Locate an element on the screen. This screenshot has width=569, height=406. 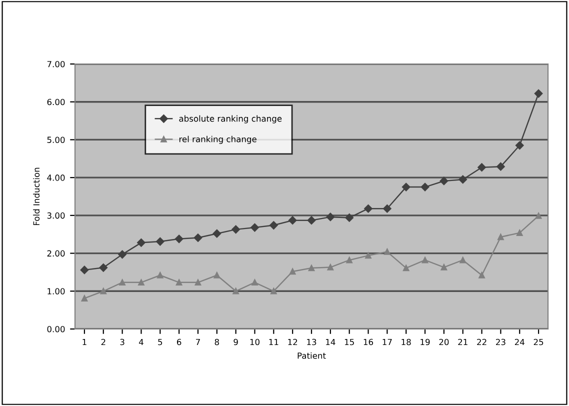
x-tick-label: 8 is located at coordinates (216, 342).